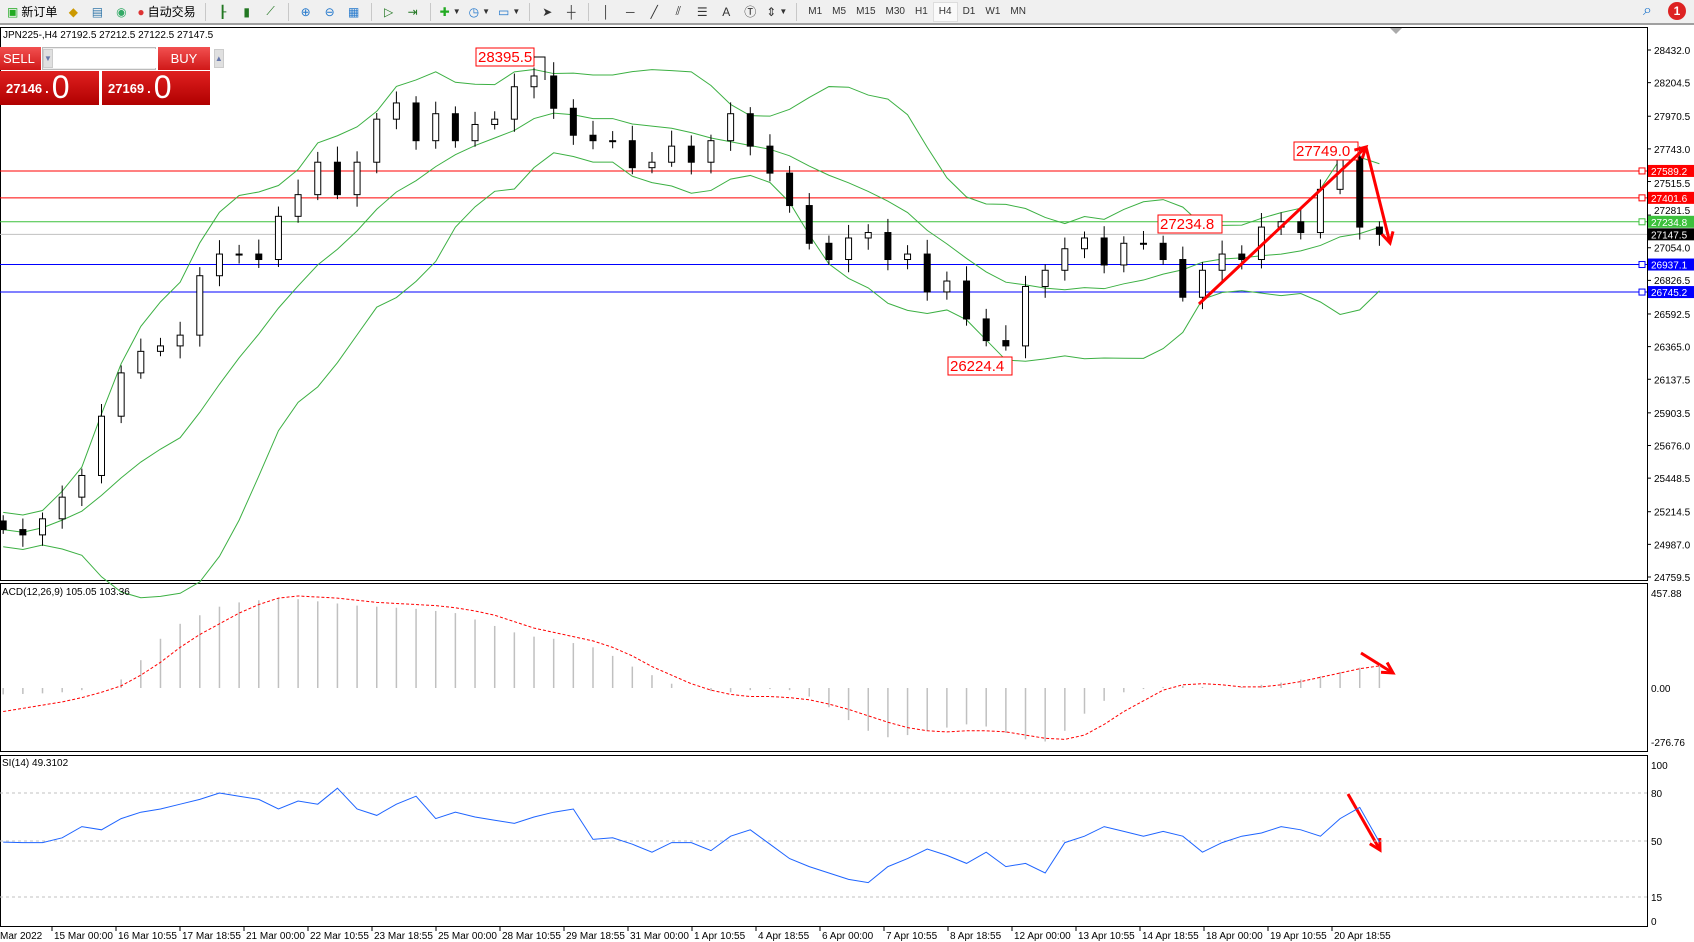 Image resolution: width=1694 pixels, height=942 pixels. Describe the element at coordinates (20, 58) in the screenshot. I see `sell-button: SELL` at that location.